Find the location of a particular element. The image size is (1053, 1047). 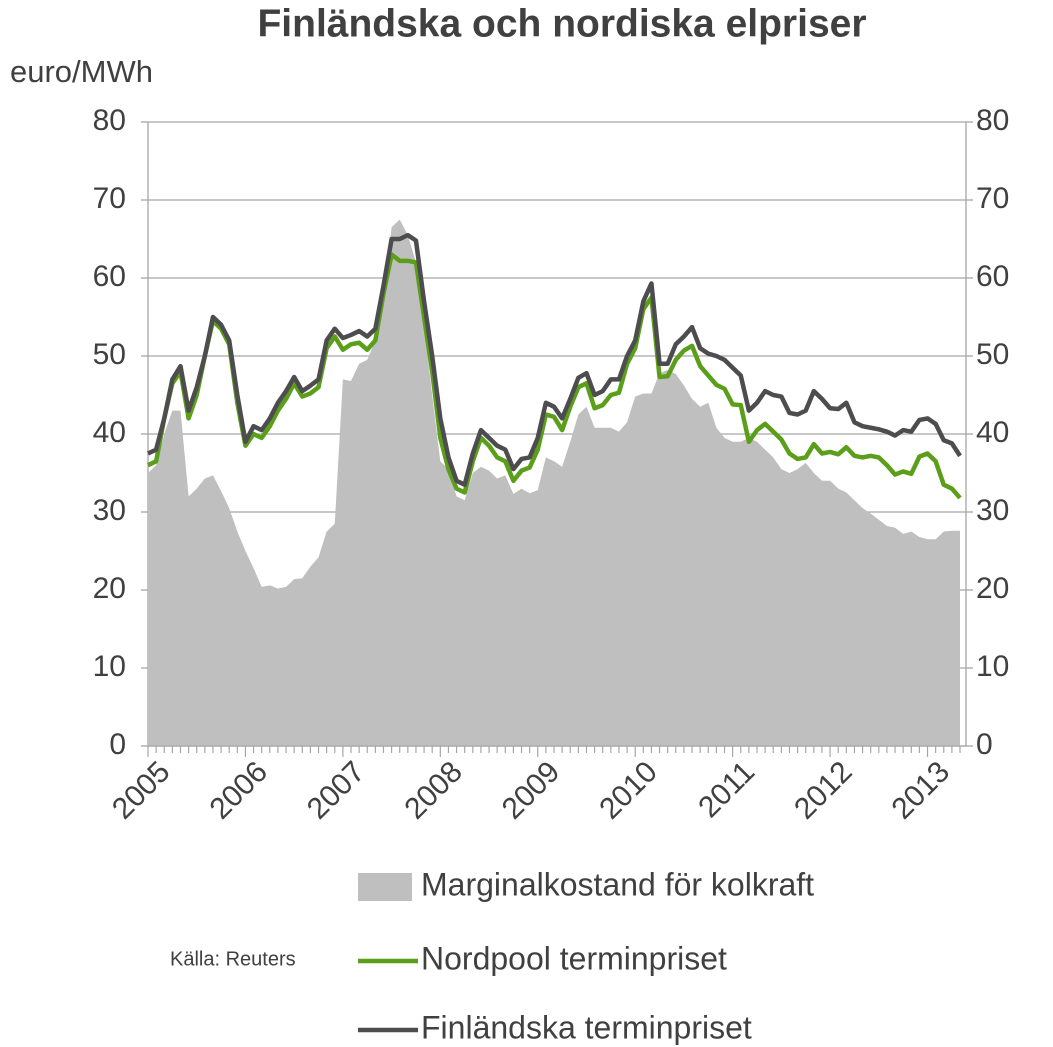

legend-label: Marginalkostand för kolkraft is located at coordinates (617, 884).